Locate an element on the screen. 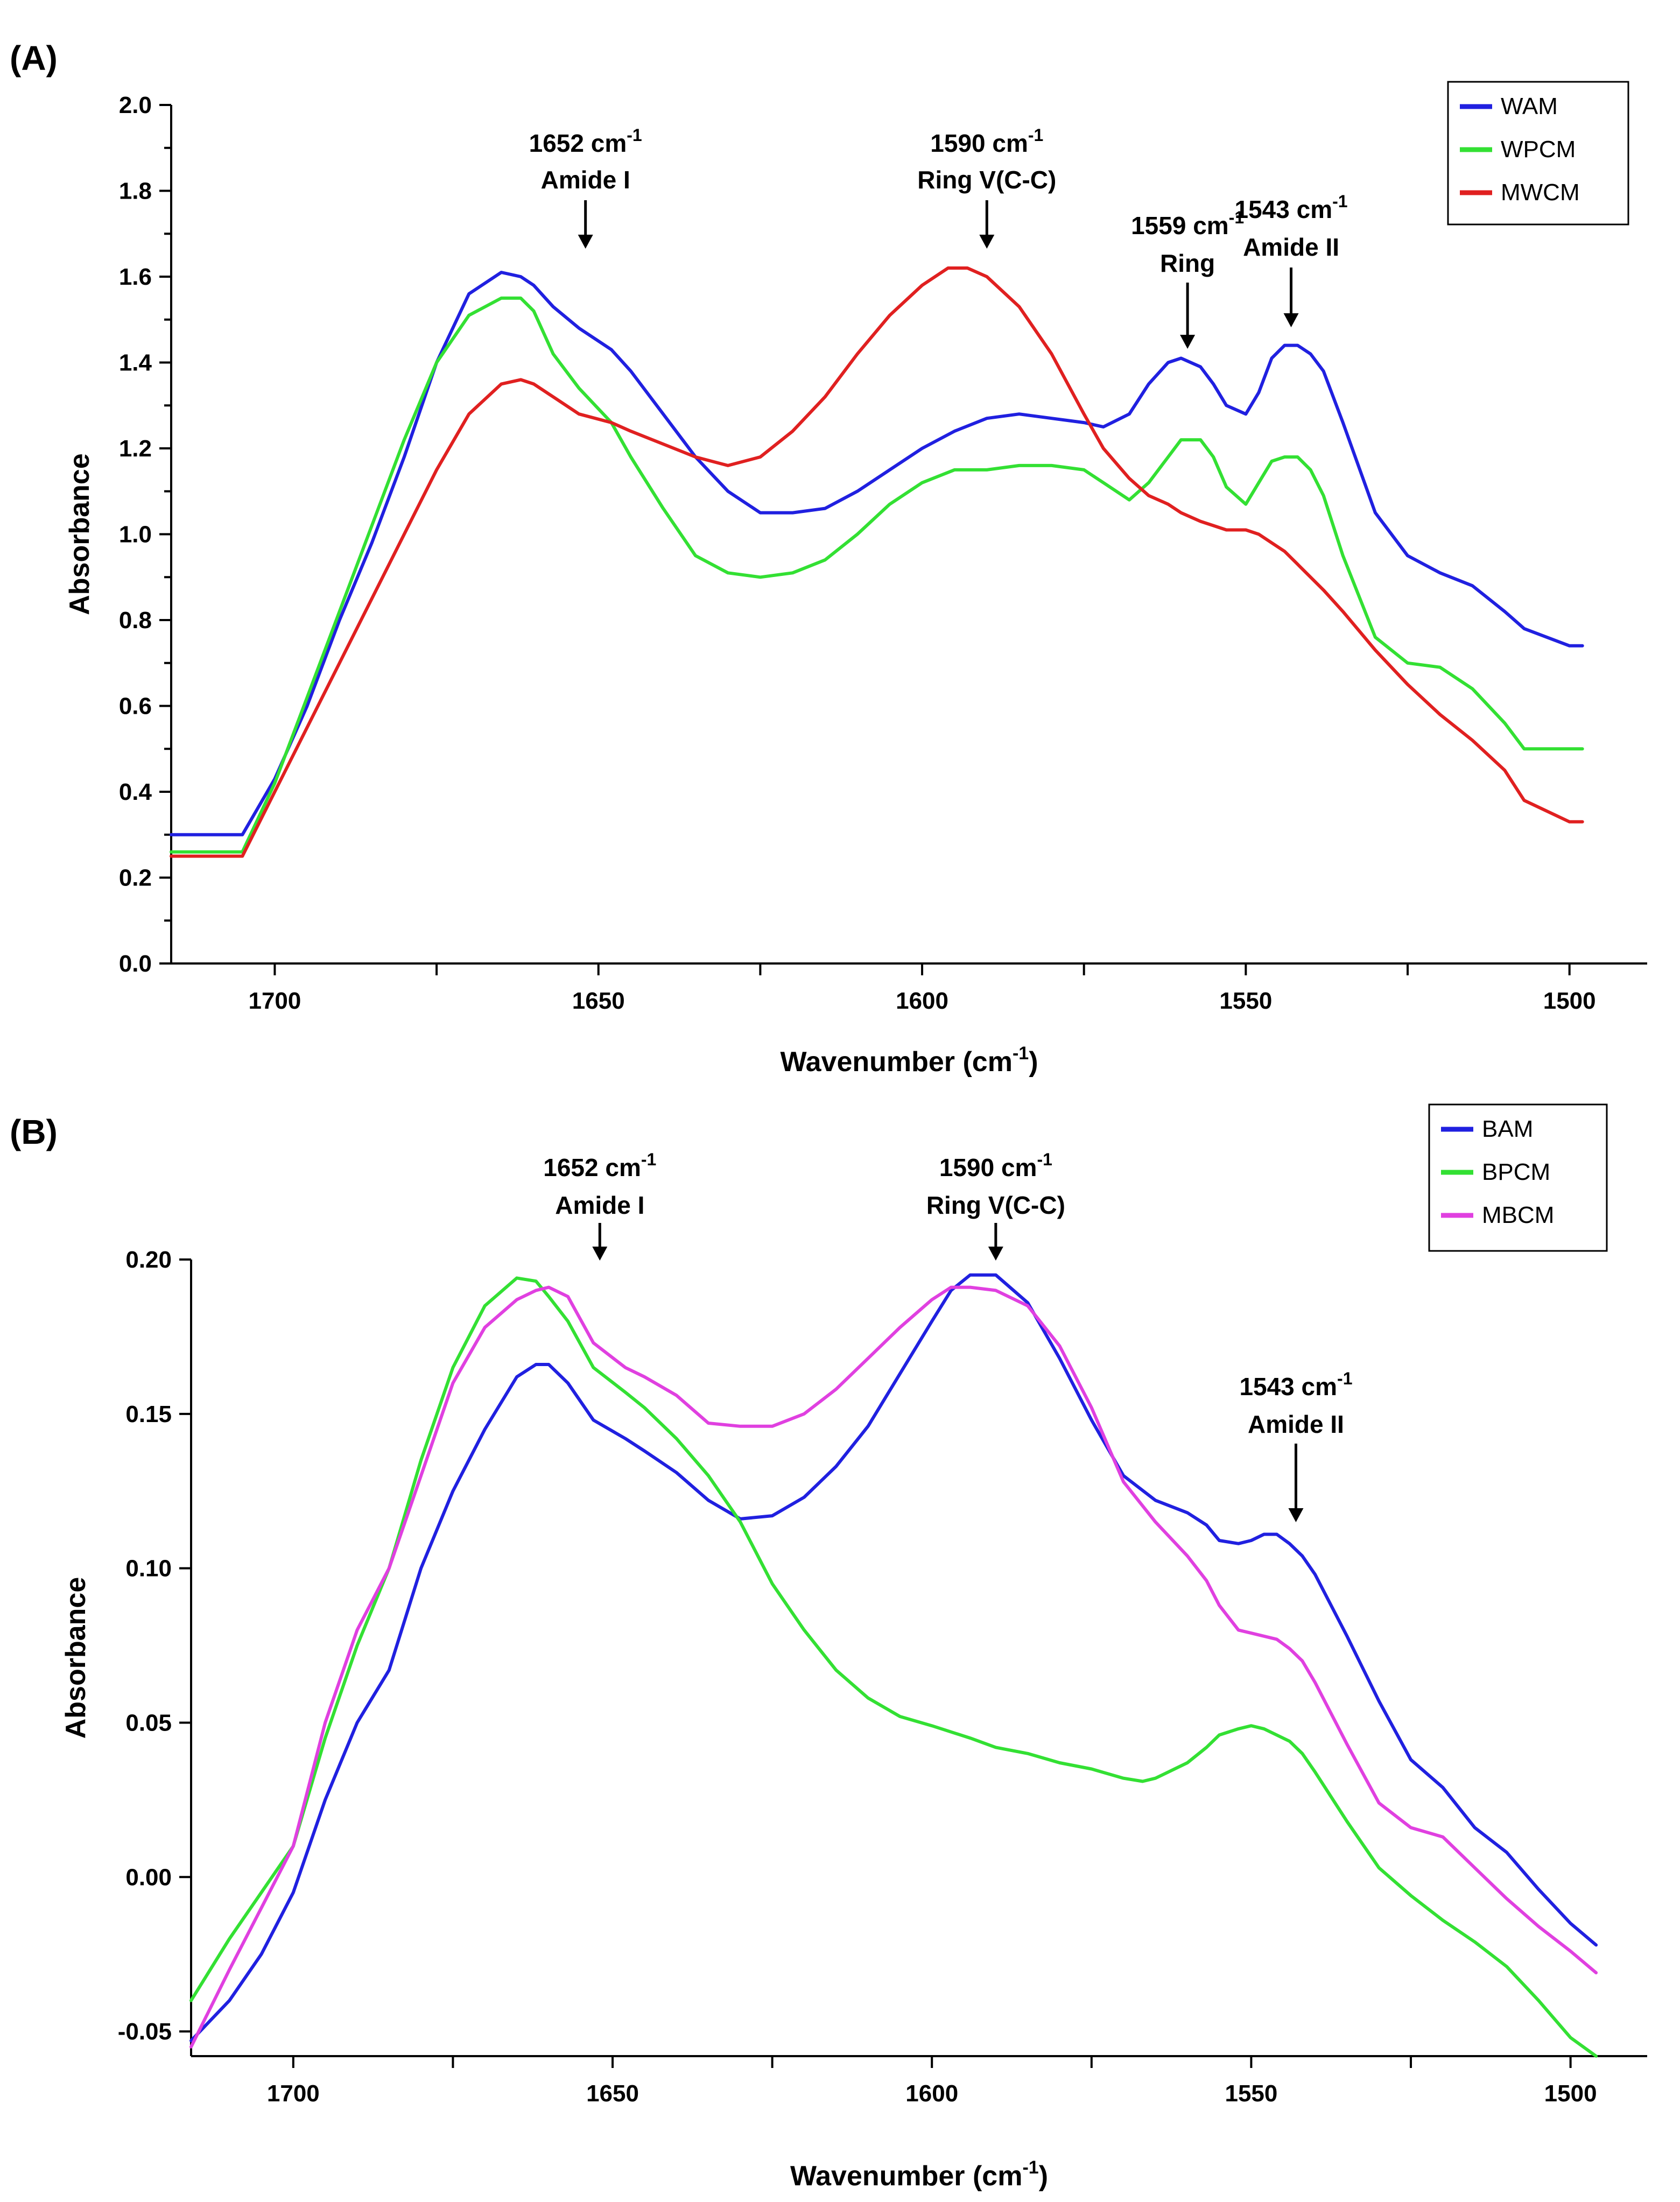 This screenshot has width=1680, height=2202. y-tick-label: 0.6 is located at coordinates (135, 706).